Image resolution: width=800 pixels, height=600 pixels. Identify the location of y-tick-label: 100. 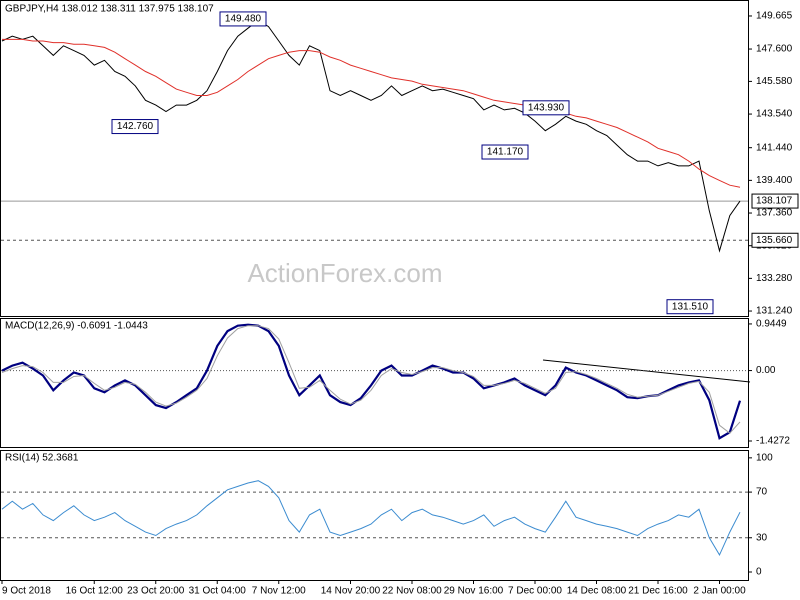
(764, 457).